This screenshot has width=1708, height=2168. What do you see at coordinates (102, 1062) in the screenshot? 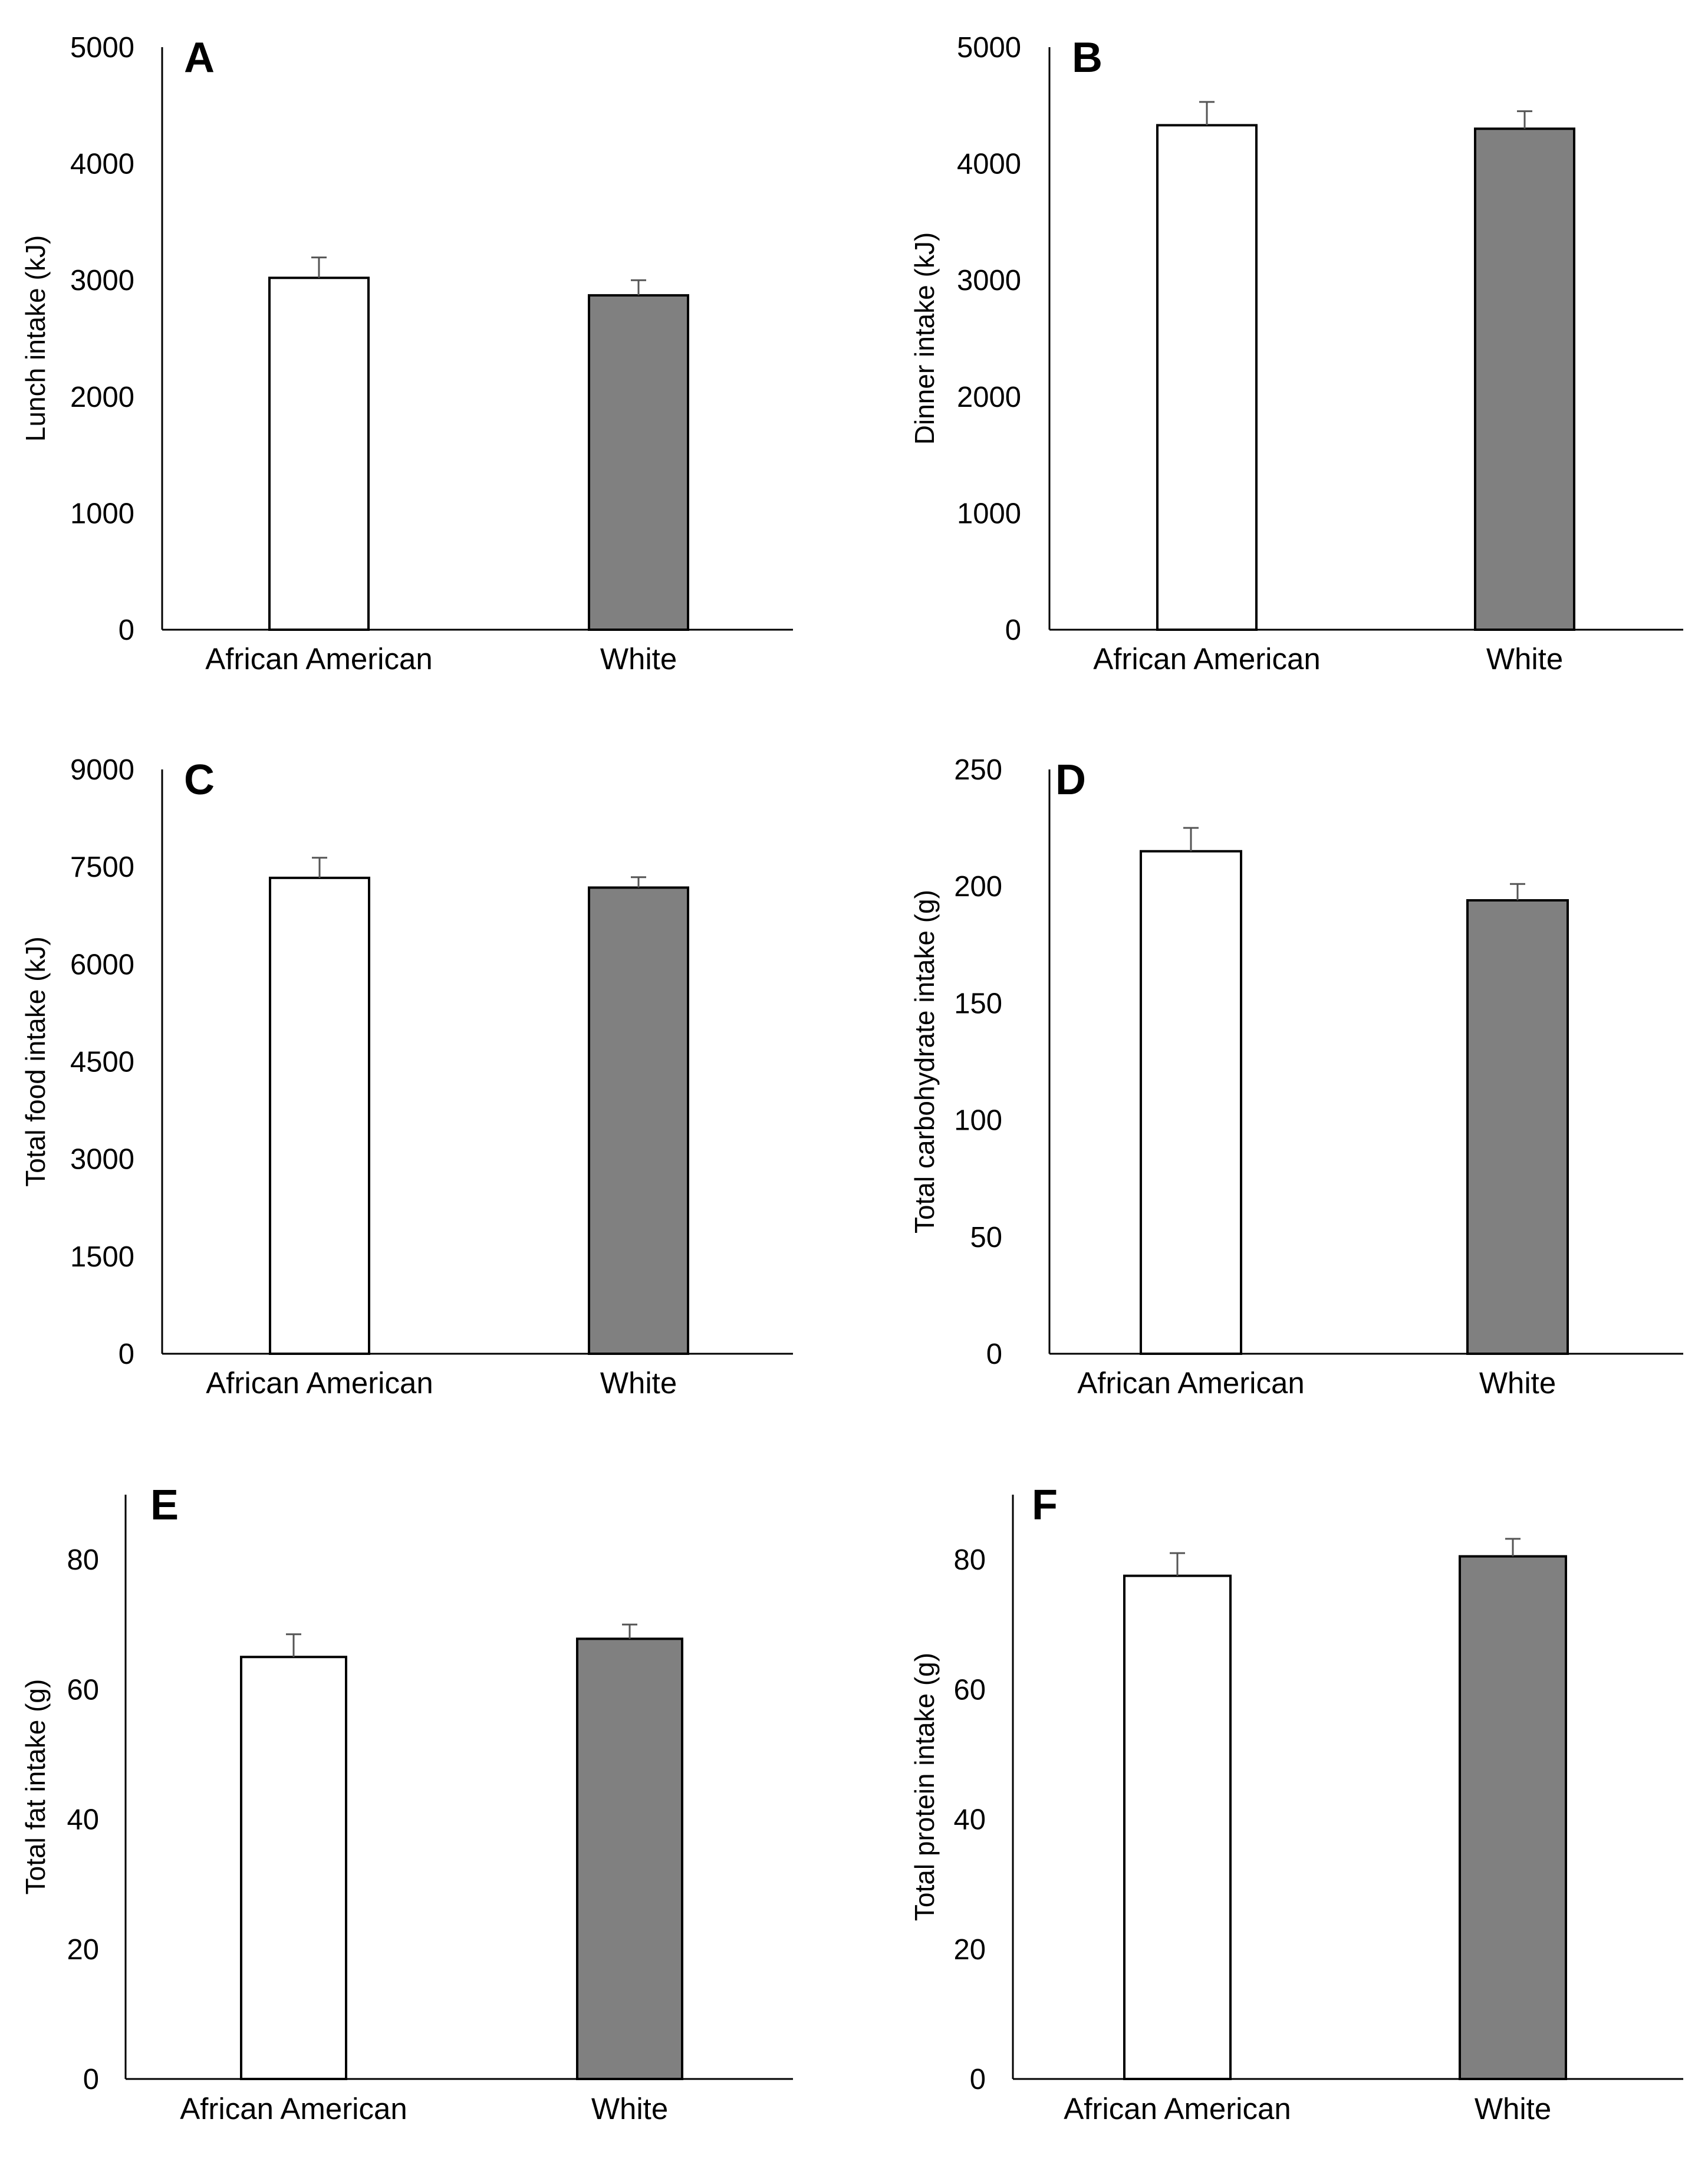
I see `y-tick-label: 4500` at bounding box center [102, 1062].